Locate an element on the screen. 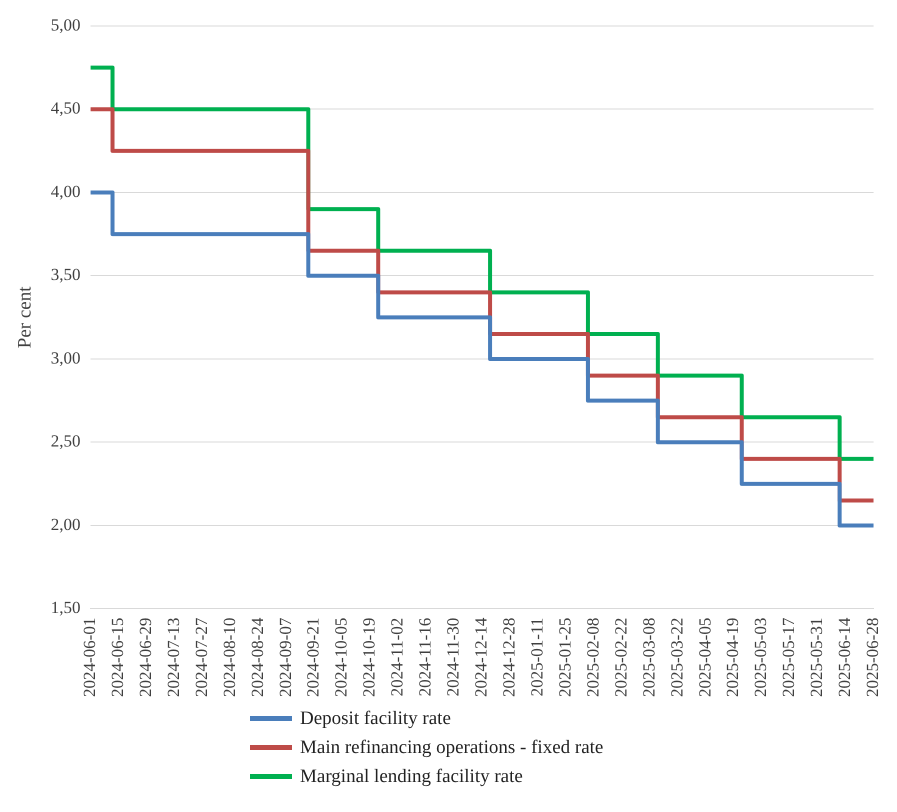 This screenshot has height=812, width=897. x-tick-label: 2025-06-14 is located at coordinates (844, 657).